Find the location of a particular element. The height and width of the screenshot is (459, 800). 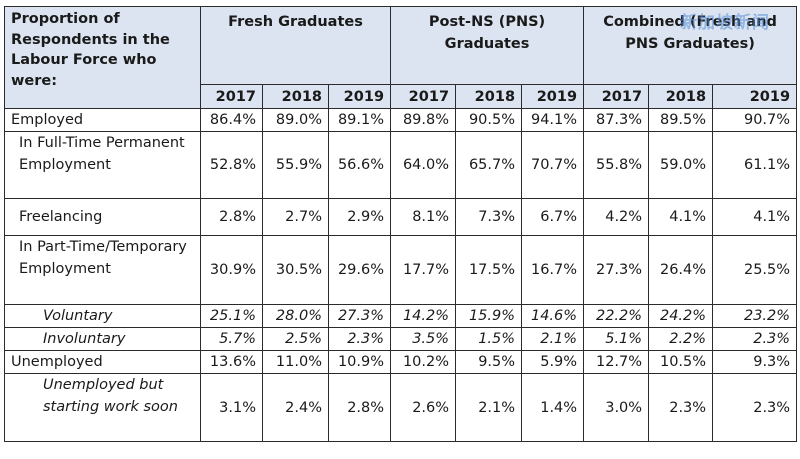

value-cell: 30.9% is located at coordinates (231, 270).